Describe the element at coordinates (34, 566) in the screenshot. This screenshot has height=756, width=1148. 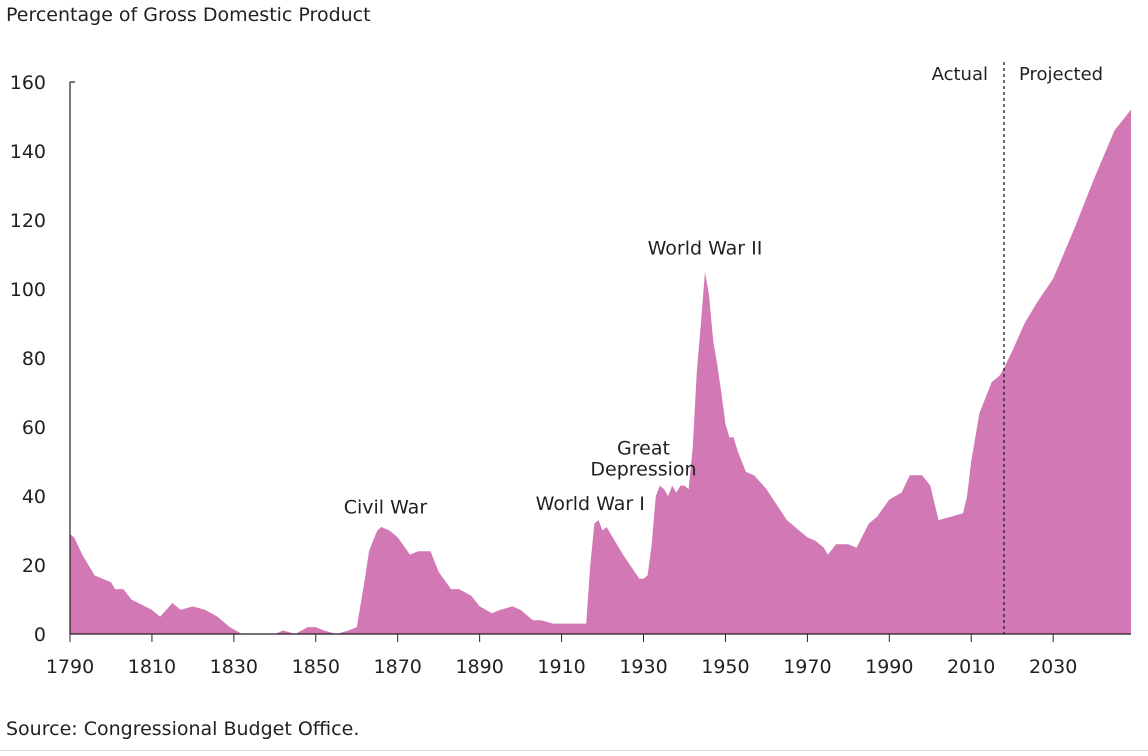
I see `y-tick-label: 20` at that location.